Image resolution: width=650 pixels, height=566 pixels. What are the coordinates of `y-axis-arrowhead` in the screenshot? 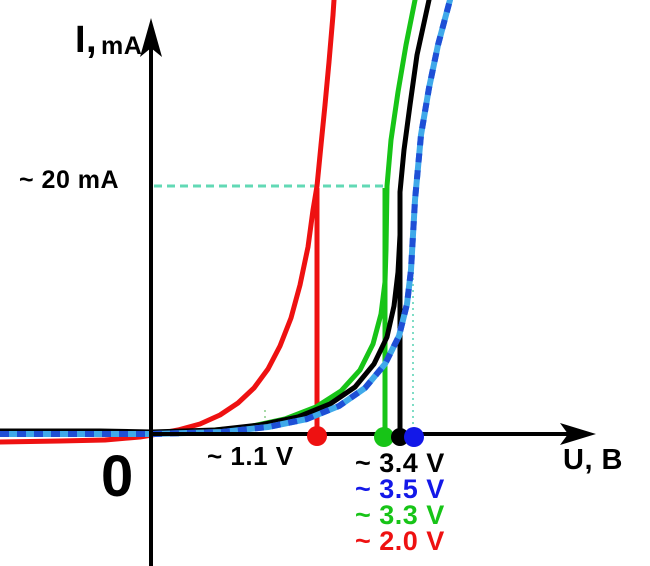 It's located at (151, 37).